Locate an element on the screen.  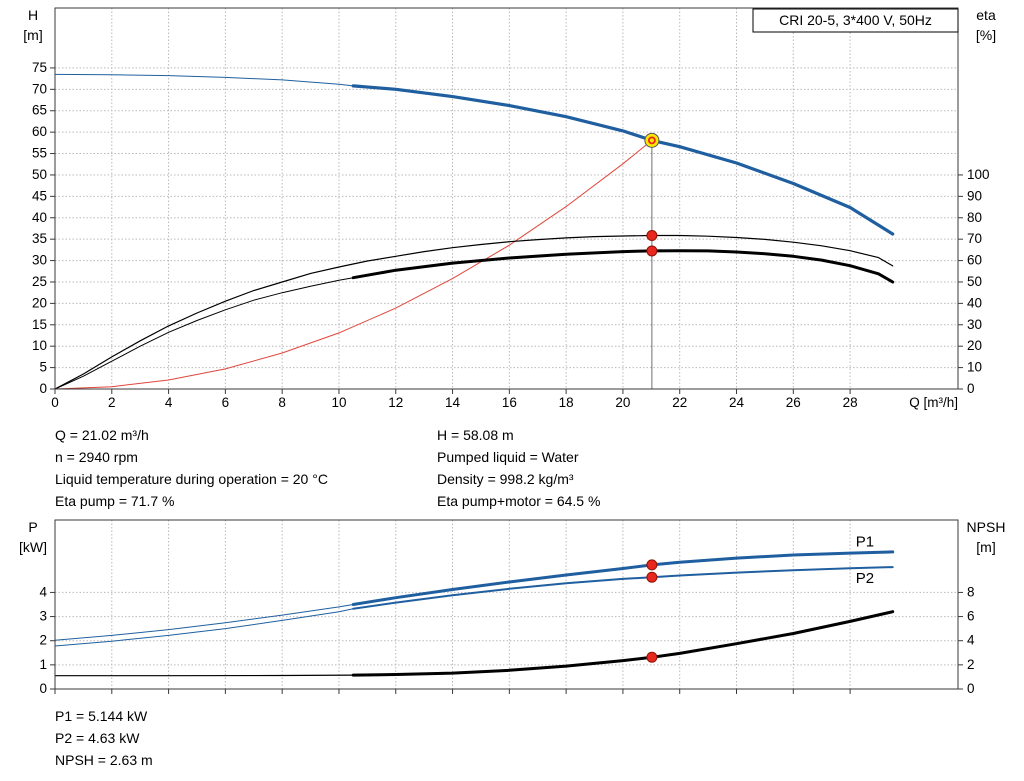
p1-readout: P1 = 5.144 kW is located at coordinates (101, 716).